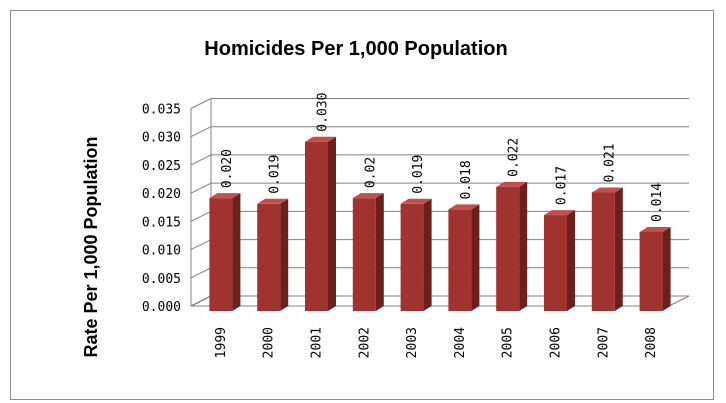  Describe the element at coordinates (355, 49) in the screenshot. I see `chart-title: Homicides Per 1,000 Population` at that location.